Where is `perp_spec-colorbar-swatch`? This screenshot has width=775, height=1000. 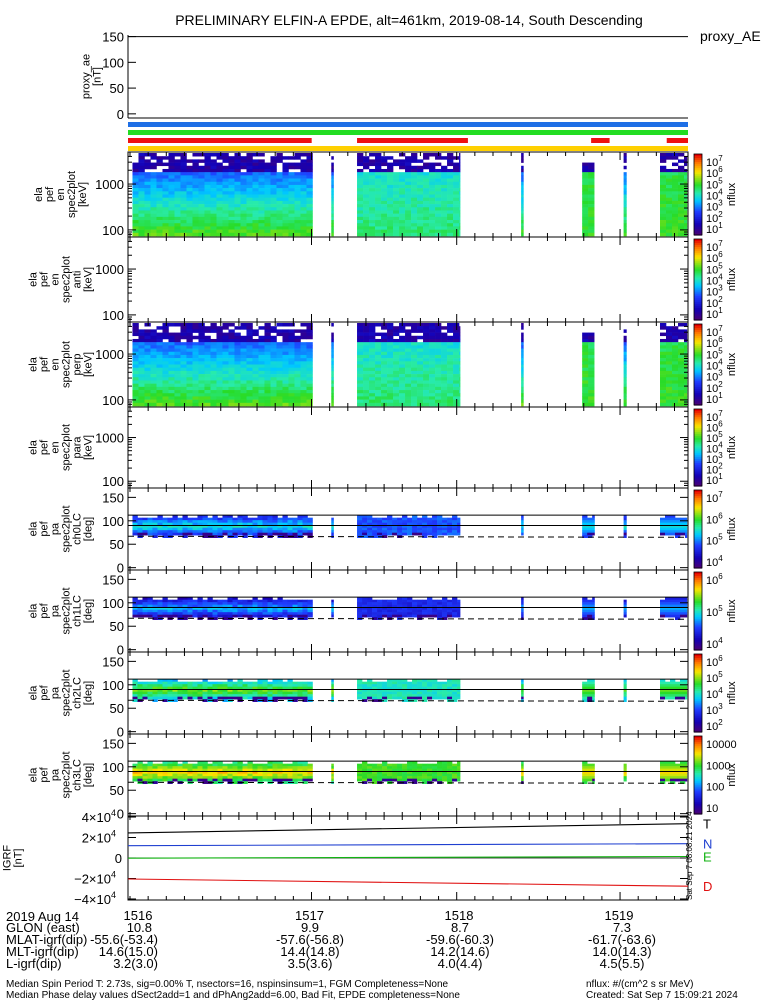 perp_spec-colorbar-swatch is located at coordinates (698, 384).